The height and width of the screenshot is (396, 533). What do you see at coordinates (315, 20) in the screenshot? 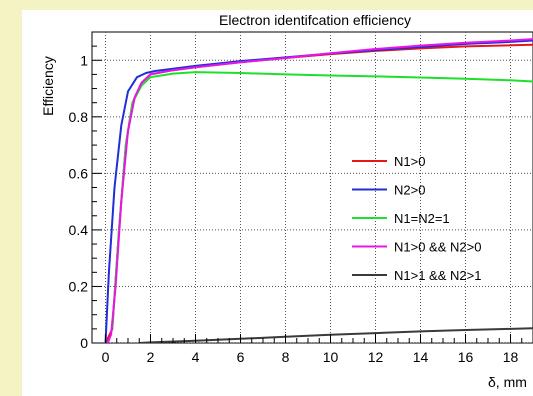
I see `chart-title: Electron identifcation efficiency` at bounding box center [315, 20].